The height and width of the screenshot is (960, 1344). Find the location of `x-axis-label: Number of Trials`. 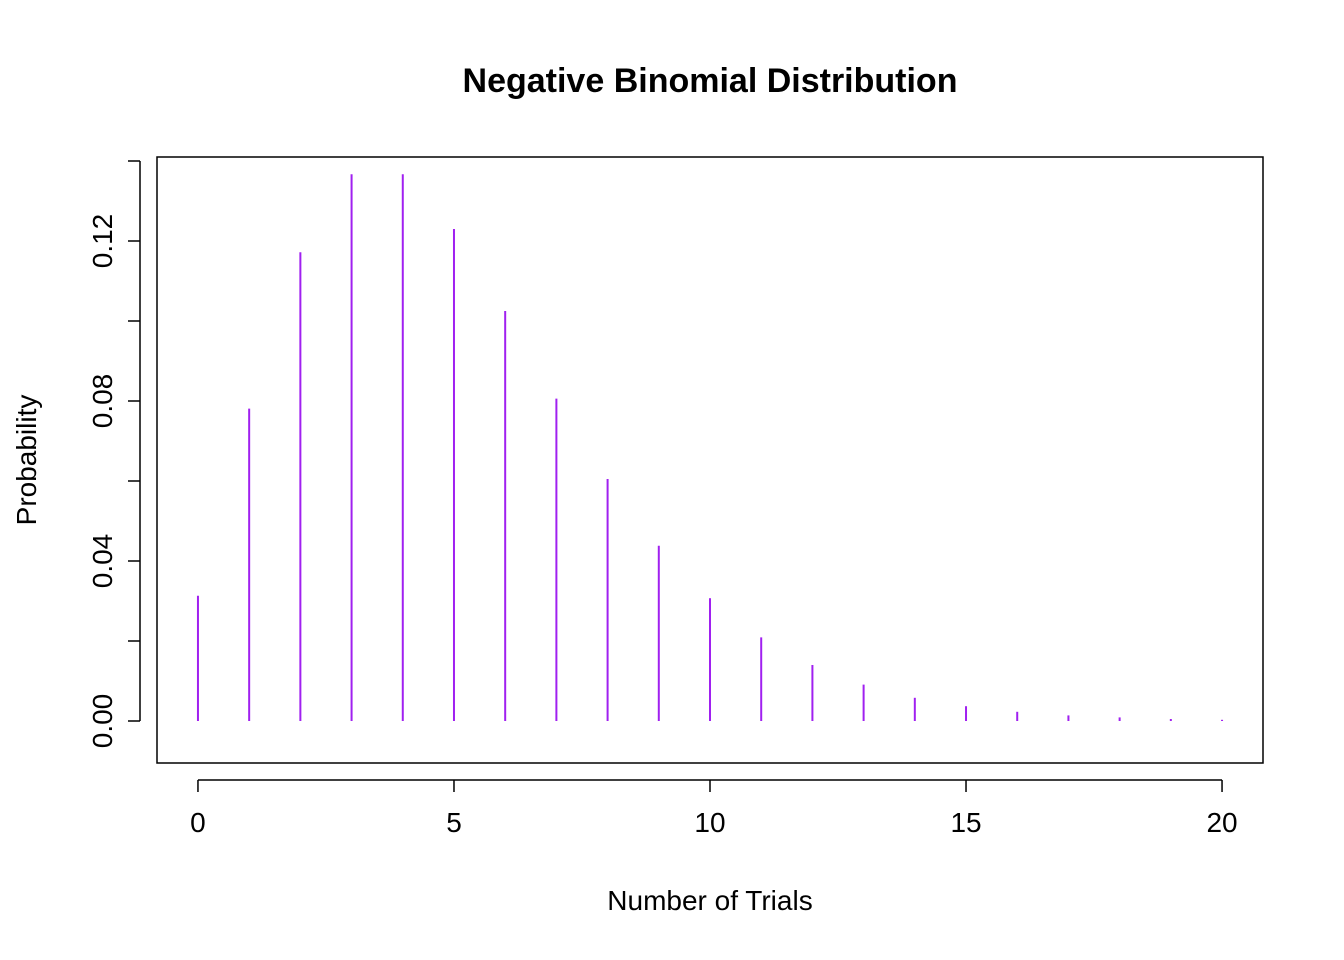

x-axis-label: Number of Trials is located at coordinates (709, 900).